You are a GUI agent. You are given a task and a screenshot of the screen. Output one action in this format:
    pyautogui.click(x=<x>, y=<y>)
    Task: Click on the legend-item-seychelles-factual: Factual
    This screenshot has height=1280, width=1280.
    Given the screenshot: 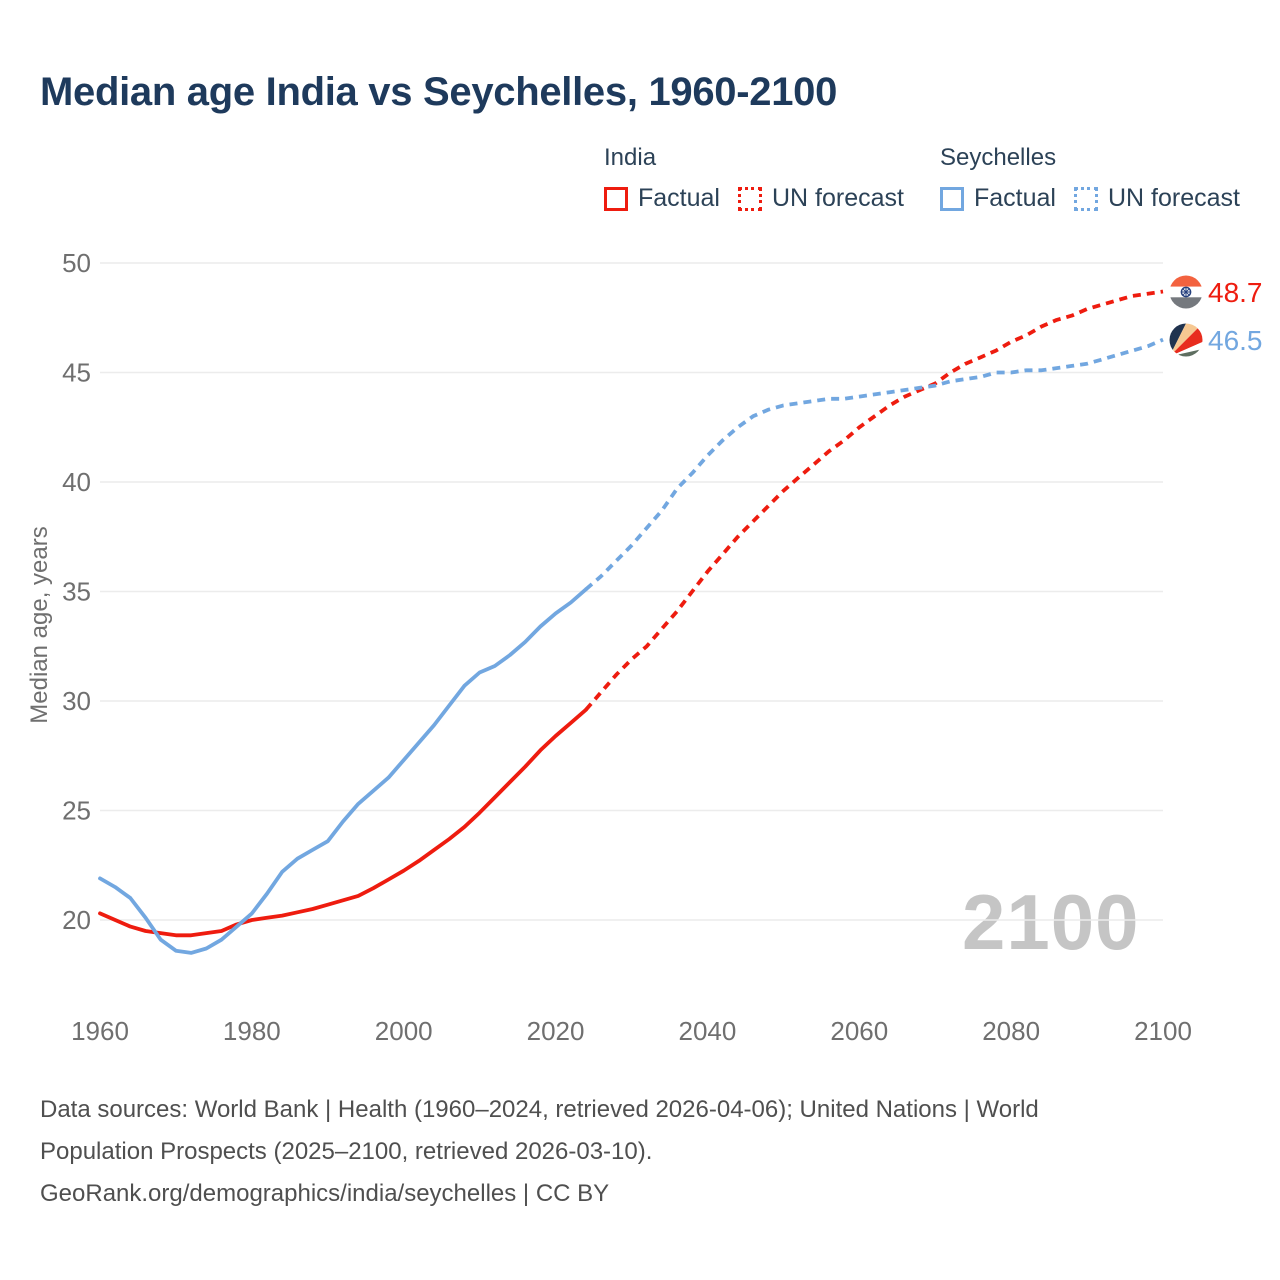 What is the action you would take?
    pyautogui.click(x=998, y=198)
    